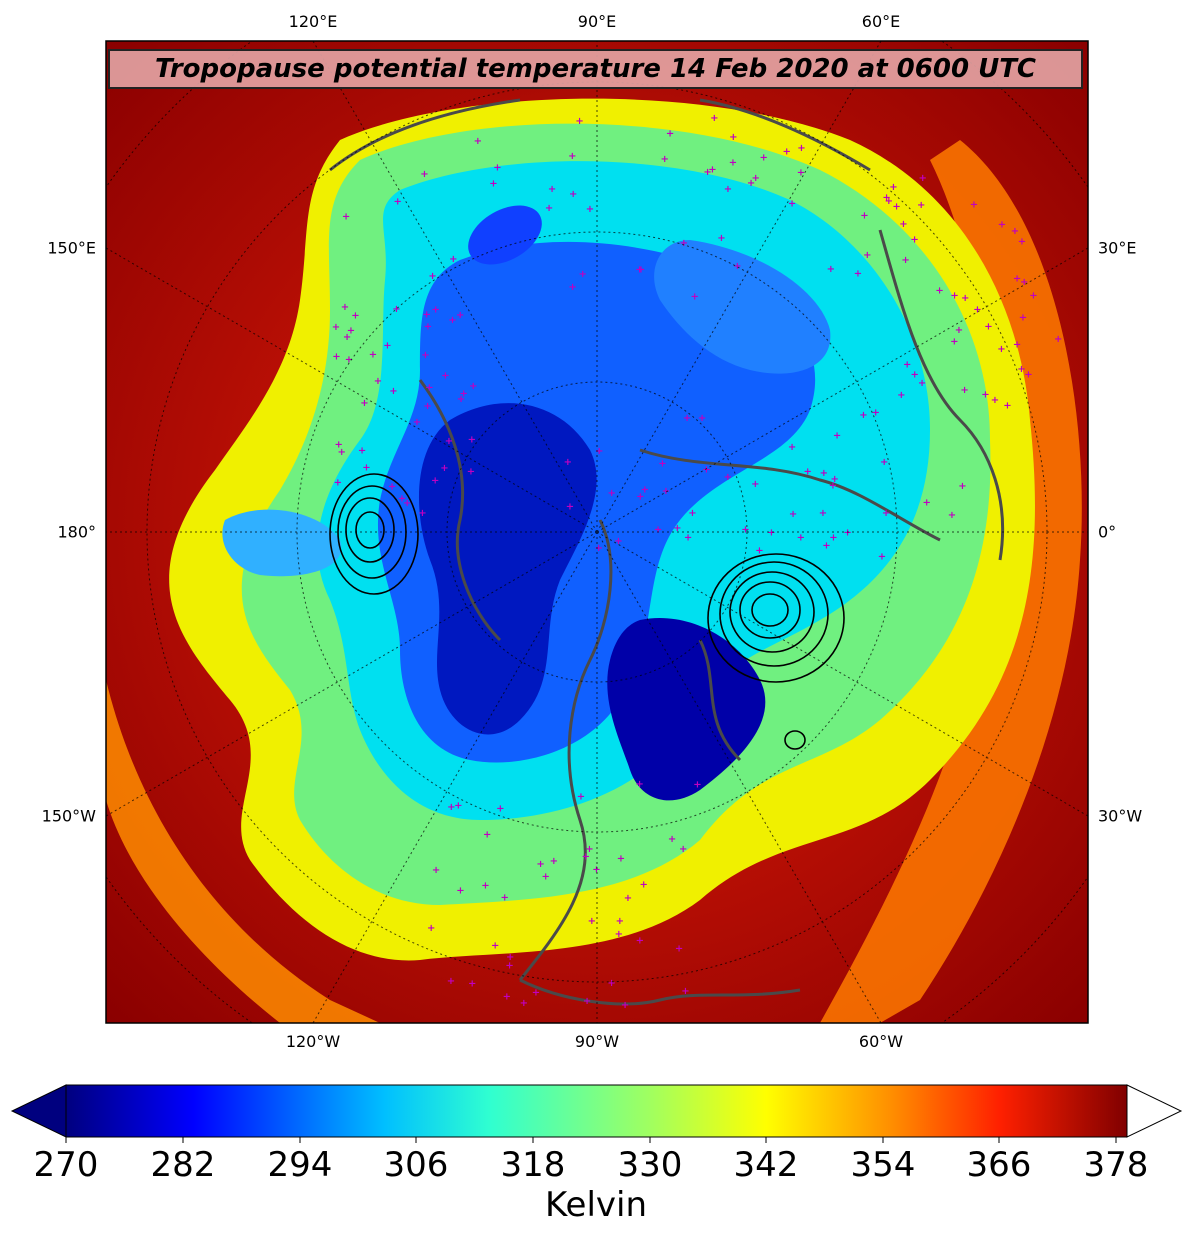  I want to click on colorbar-tick-label: 342, so click(766, 1165).